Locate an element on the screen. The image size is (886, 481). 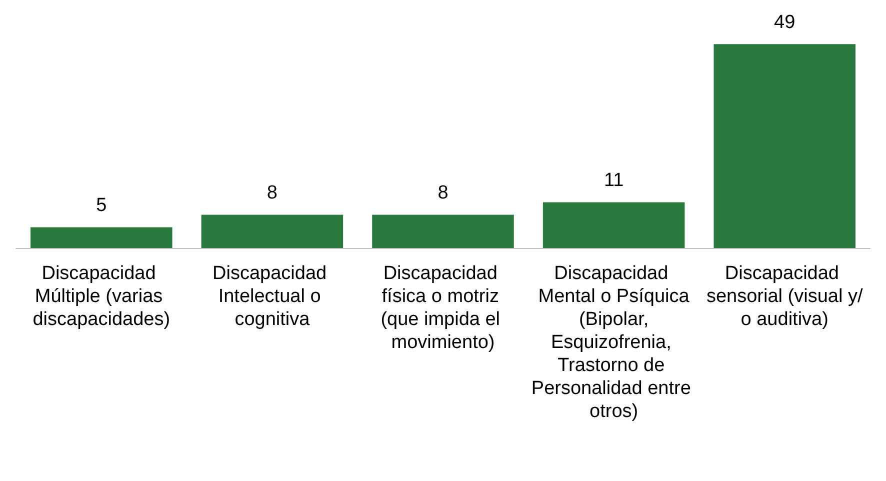
x-tick-label: Discapacidad física o motriz (que impida el movimiento) is located at coordinates (443, 308).